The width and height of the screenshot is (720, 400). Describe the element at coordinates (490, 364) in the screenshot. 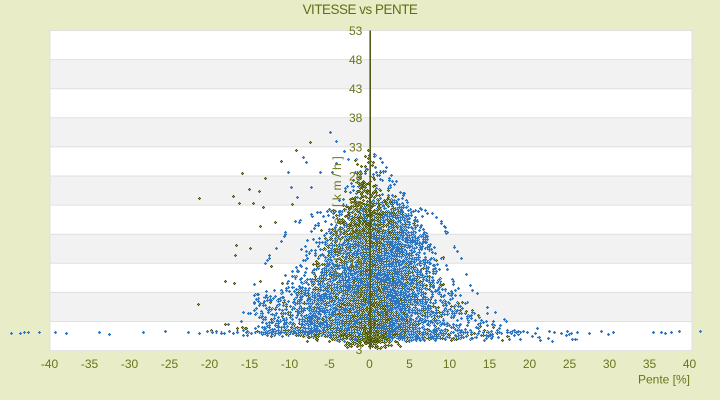

I see `svg-text: 15` at that location.